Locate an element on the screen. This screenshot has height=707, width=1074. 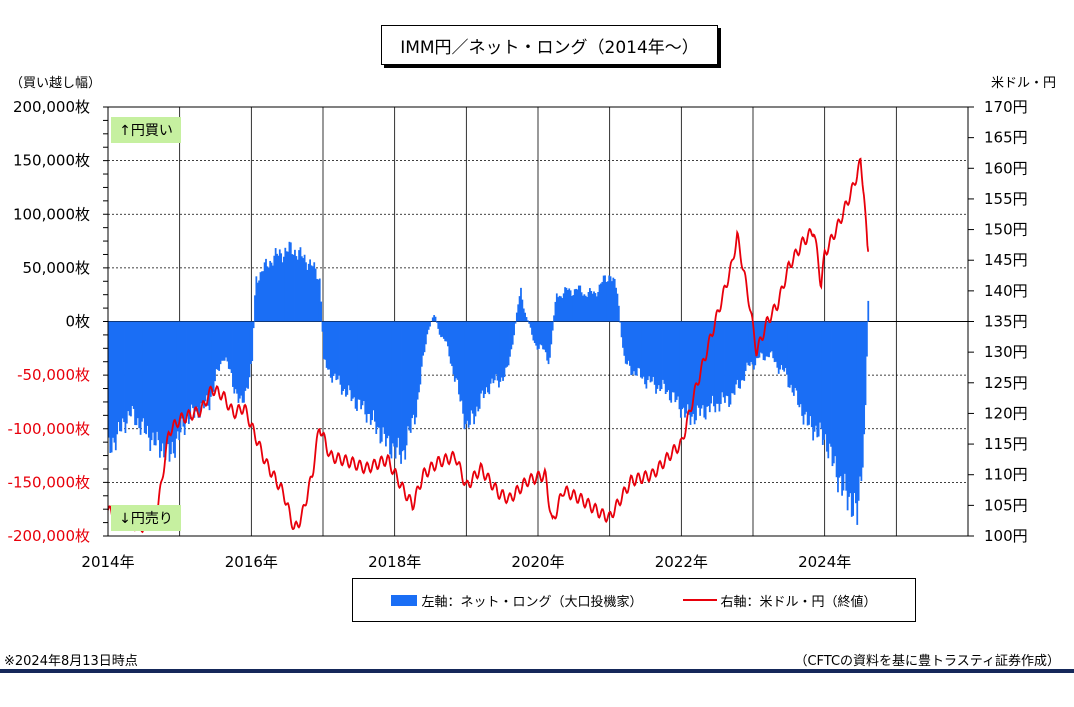
x-tick-label: 2024年 is located at coordinates (824, 562).